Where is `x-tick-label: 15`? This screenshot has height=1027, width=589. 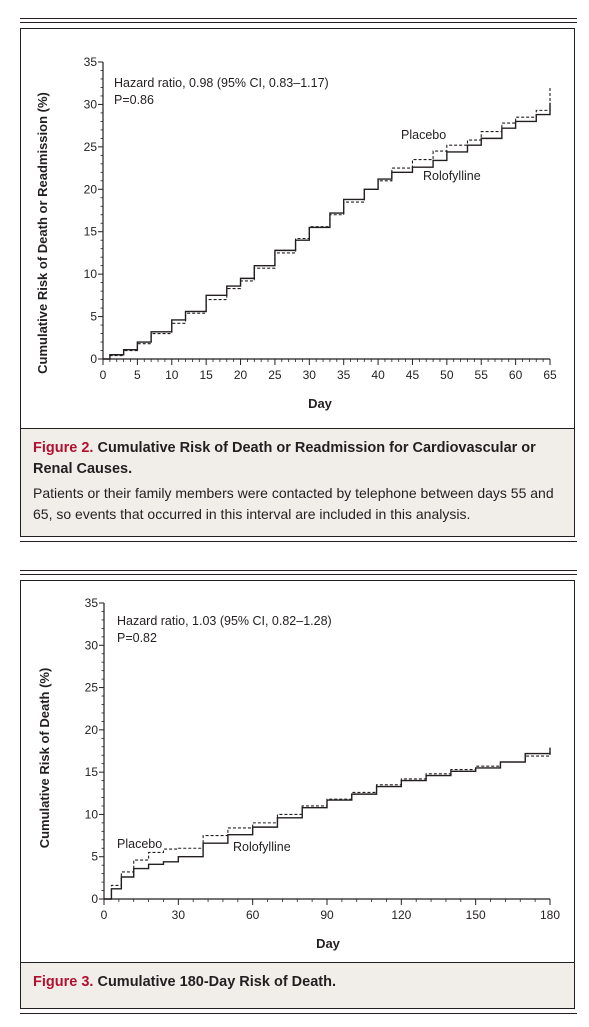
x-tick-label: 15 is located at coordinates (206, 375).